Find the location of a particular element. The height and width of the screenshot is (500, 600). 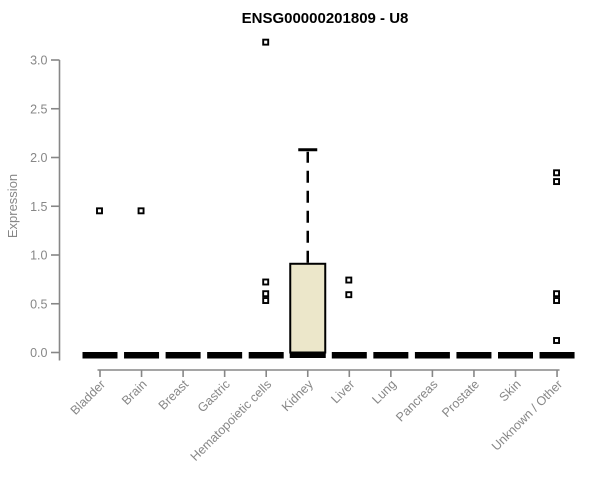

box-breast is located at coordinates (183, 355).